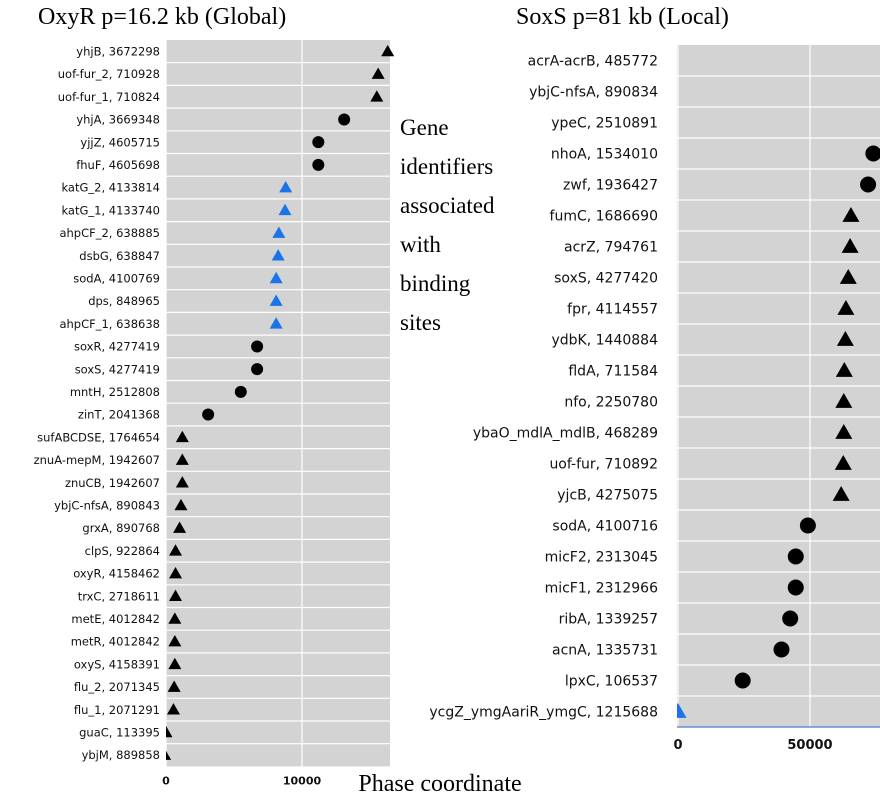 The width and height of the screenshot is (880, 810). Describe the element at coordinates (120, 142) in the screenshot. I see `category-label: yjjZ, 4605715` at that location.